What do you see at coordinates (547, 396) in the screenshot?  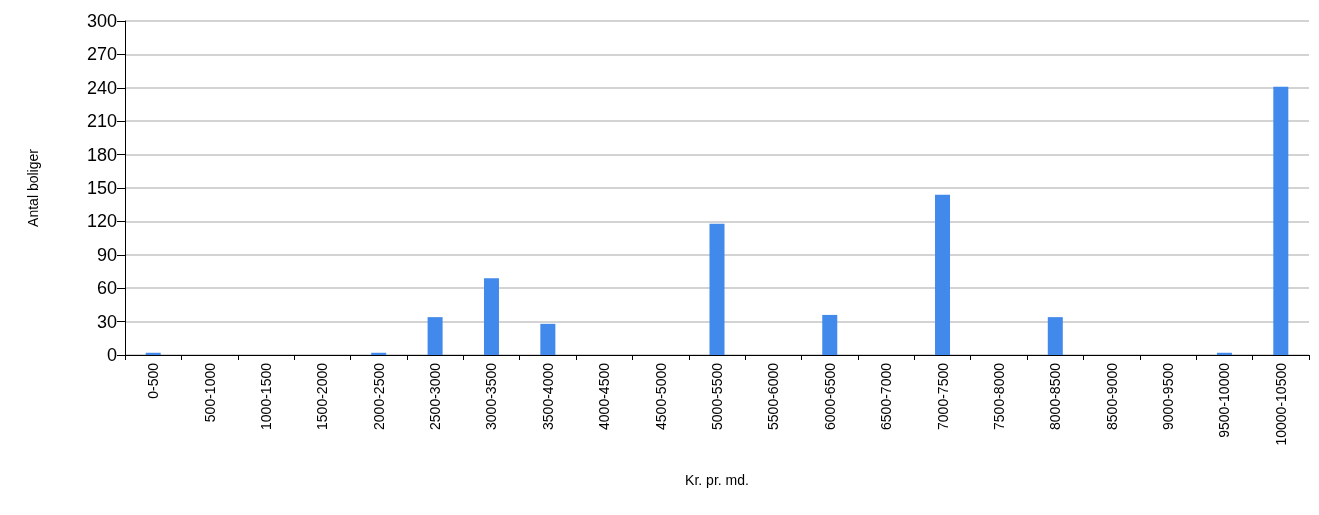 I see `x-tick-label: 3500-4000` at bounding box center [547, 396].